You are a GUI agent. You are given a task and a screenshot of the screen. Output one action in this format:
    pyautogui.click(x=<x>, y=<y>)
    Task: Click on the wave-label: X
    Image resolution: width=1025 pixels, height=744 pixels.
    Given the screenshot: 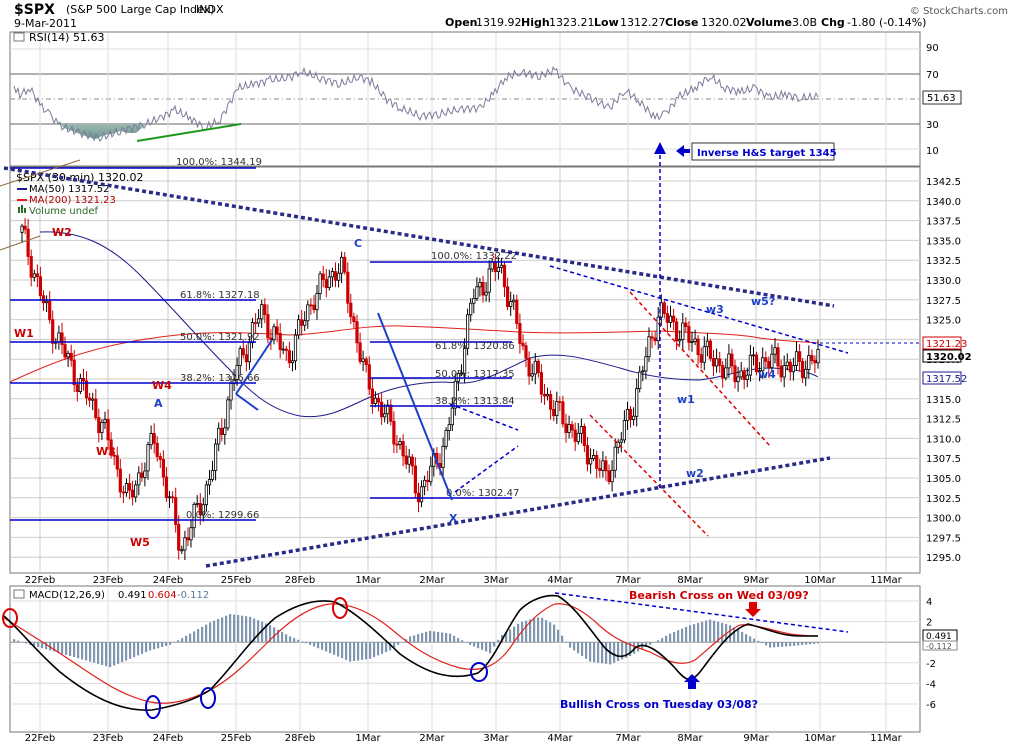 What is the action you would take?
    pyautogui.click(x=453, y=518)
    